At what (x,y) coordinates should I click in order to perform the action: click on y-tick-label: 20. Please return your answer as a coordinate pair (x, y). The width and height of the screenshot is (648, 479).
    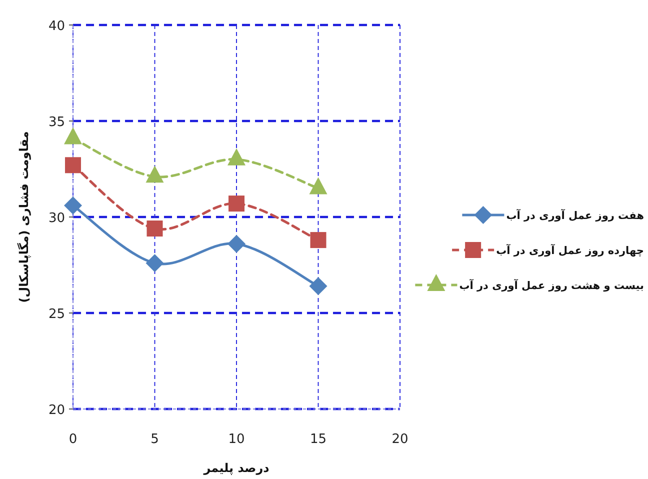
    Looking at the image, I should click on (56, 410).